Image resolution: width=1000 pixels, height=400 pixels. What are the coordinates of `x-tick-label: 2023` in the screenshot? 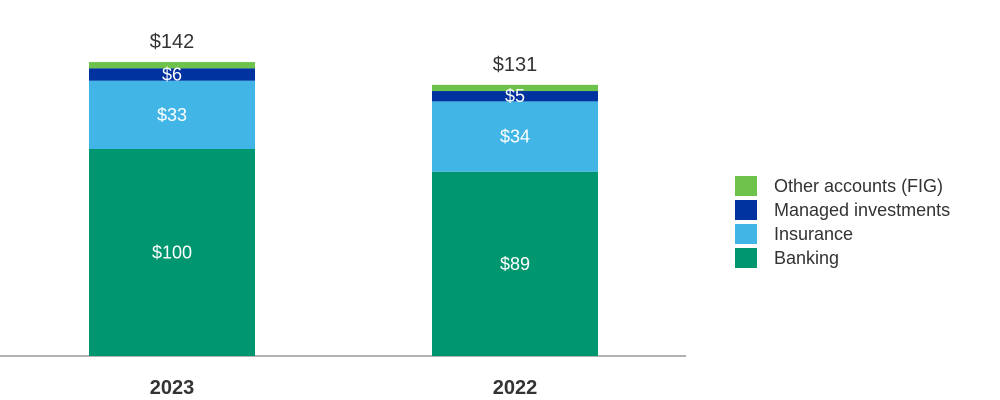 It's located at (172, 388).